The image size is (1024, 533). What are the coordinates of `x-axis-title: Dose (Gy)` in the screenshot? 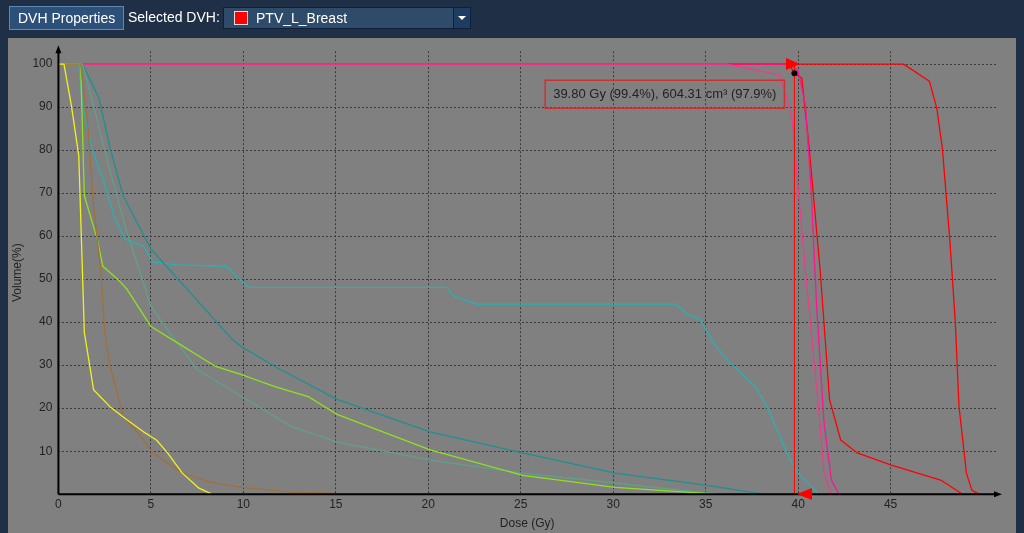 It's located at (527, 523).